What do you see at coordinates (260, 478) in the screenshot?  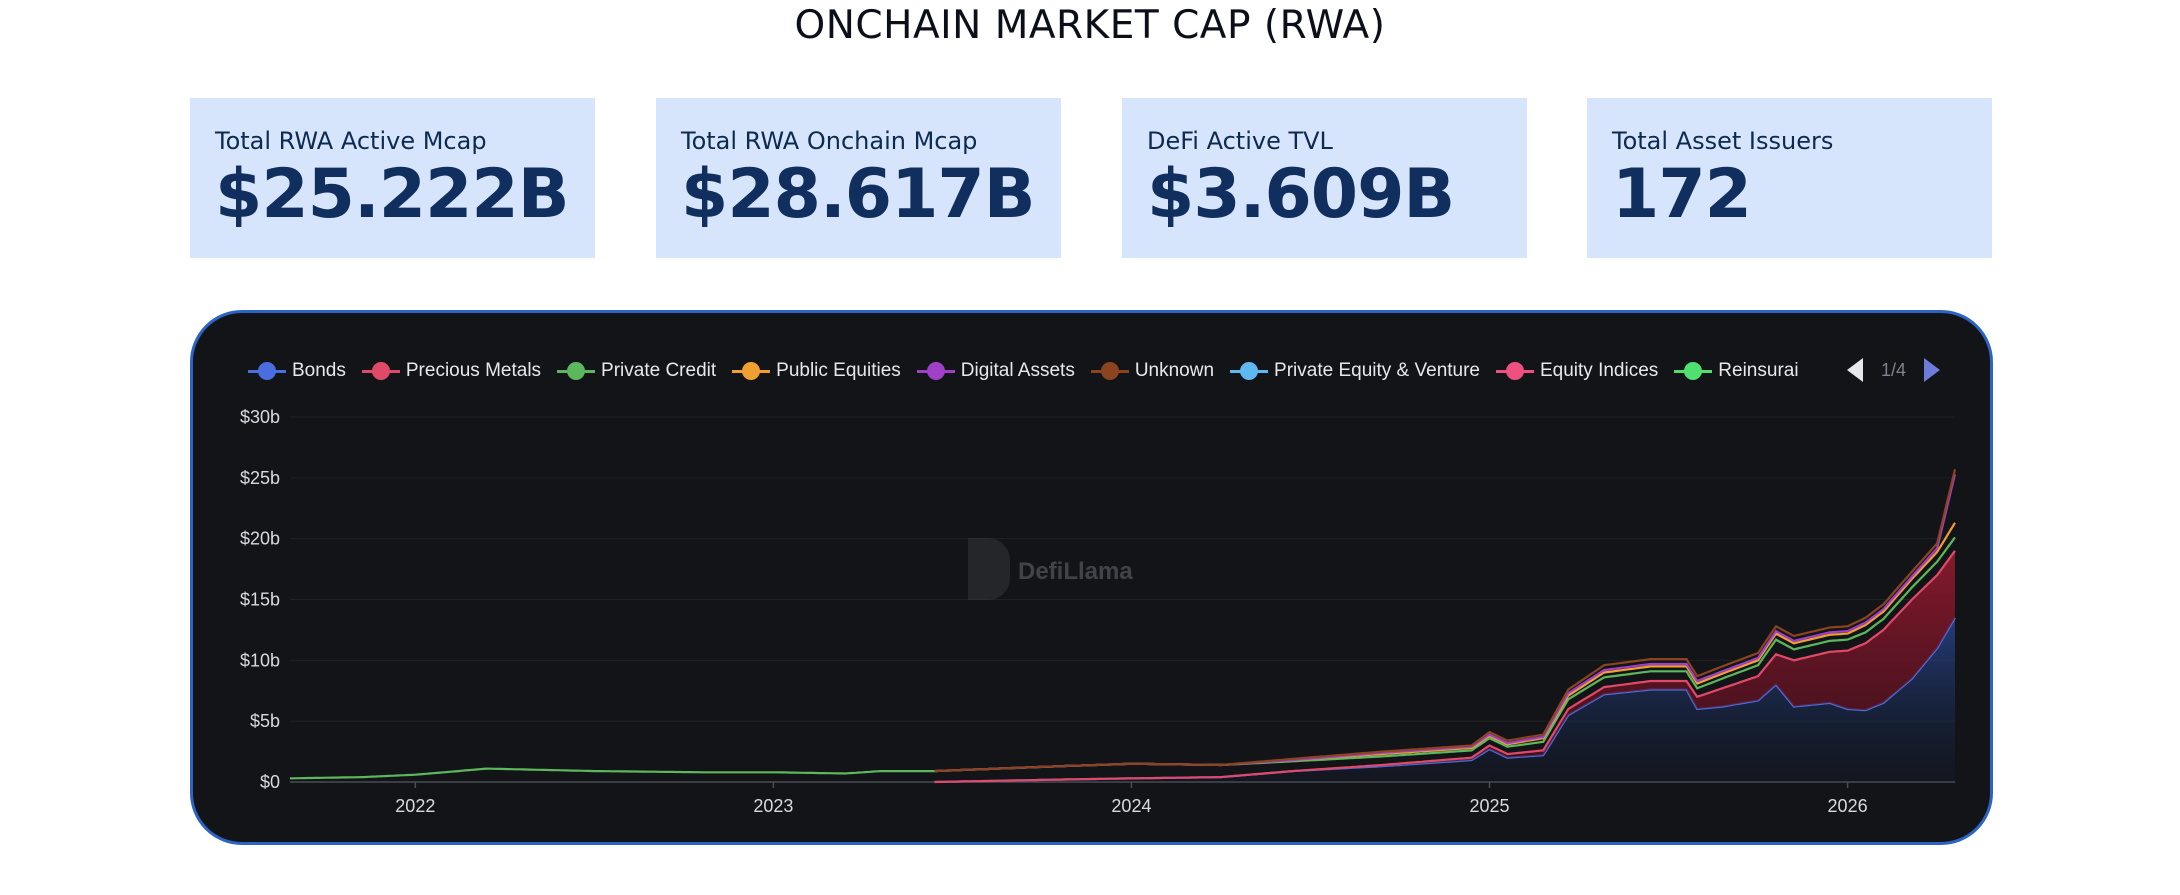 I see `y-tick-label: $25b` at bounding box center [260, 478].